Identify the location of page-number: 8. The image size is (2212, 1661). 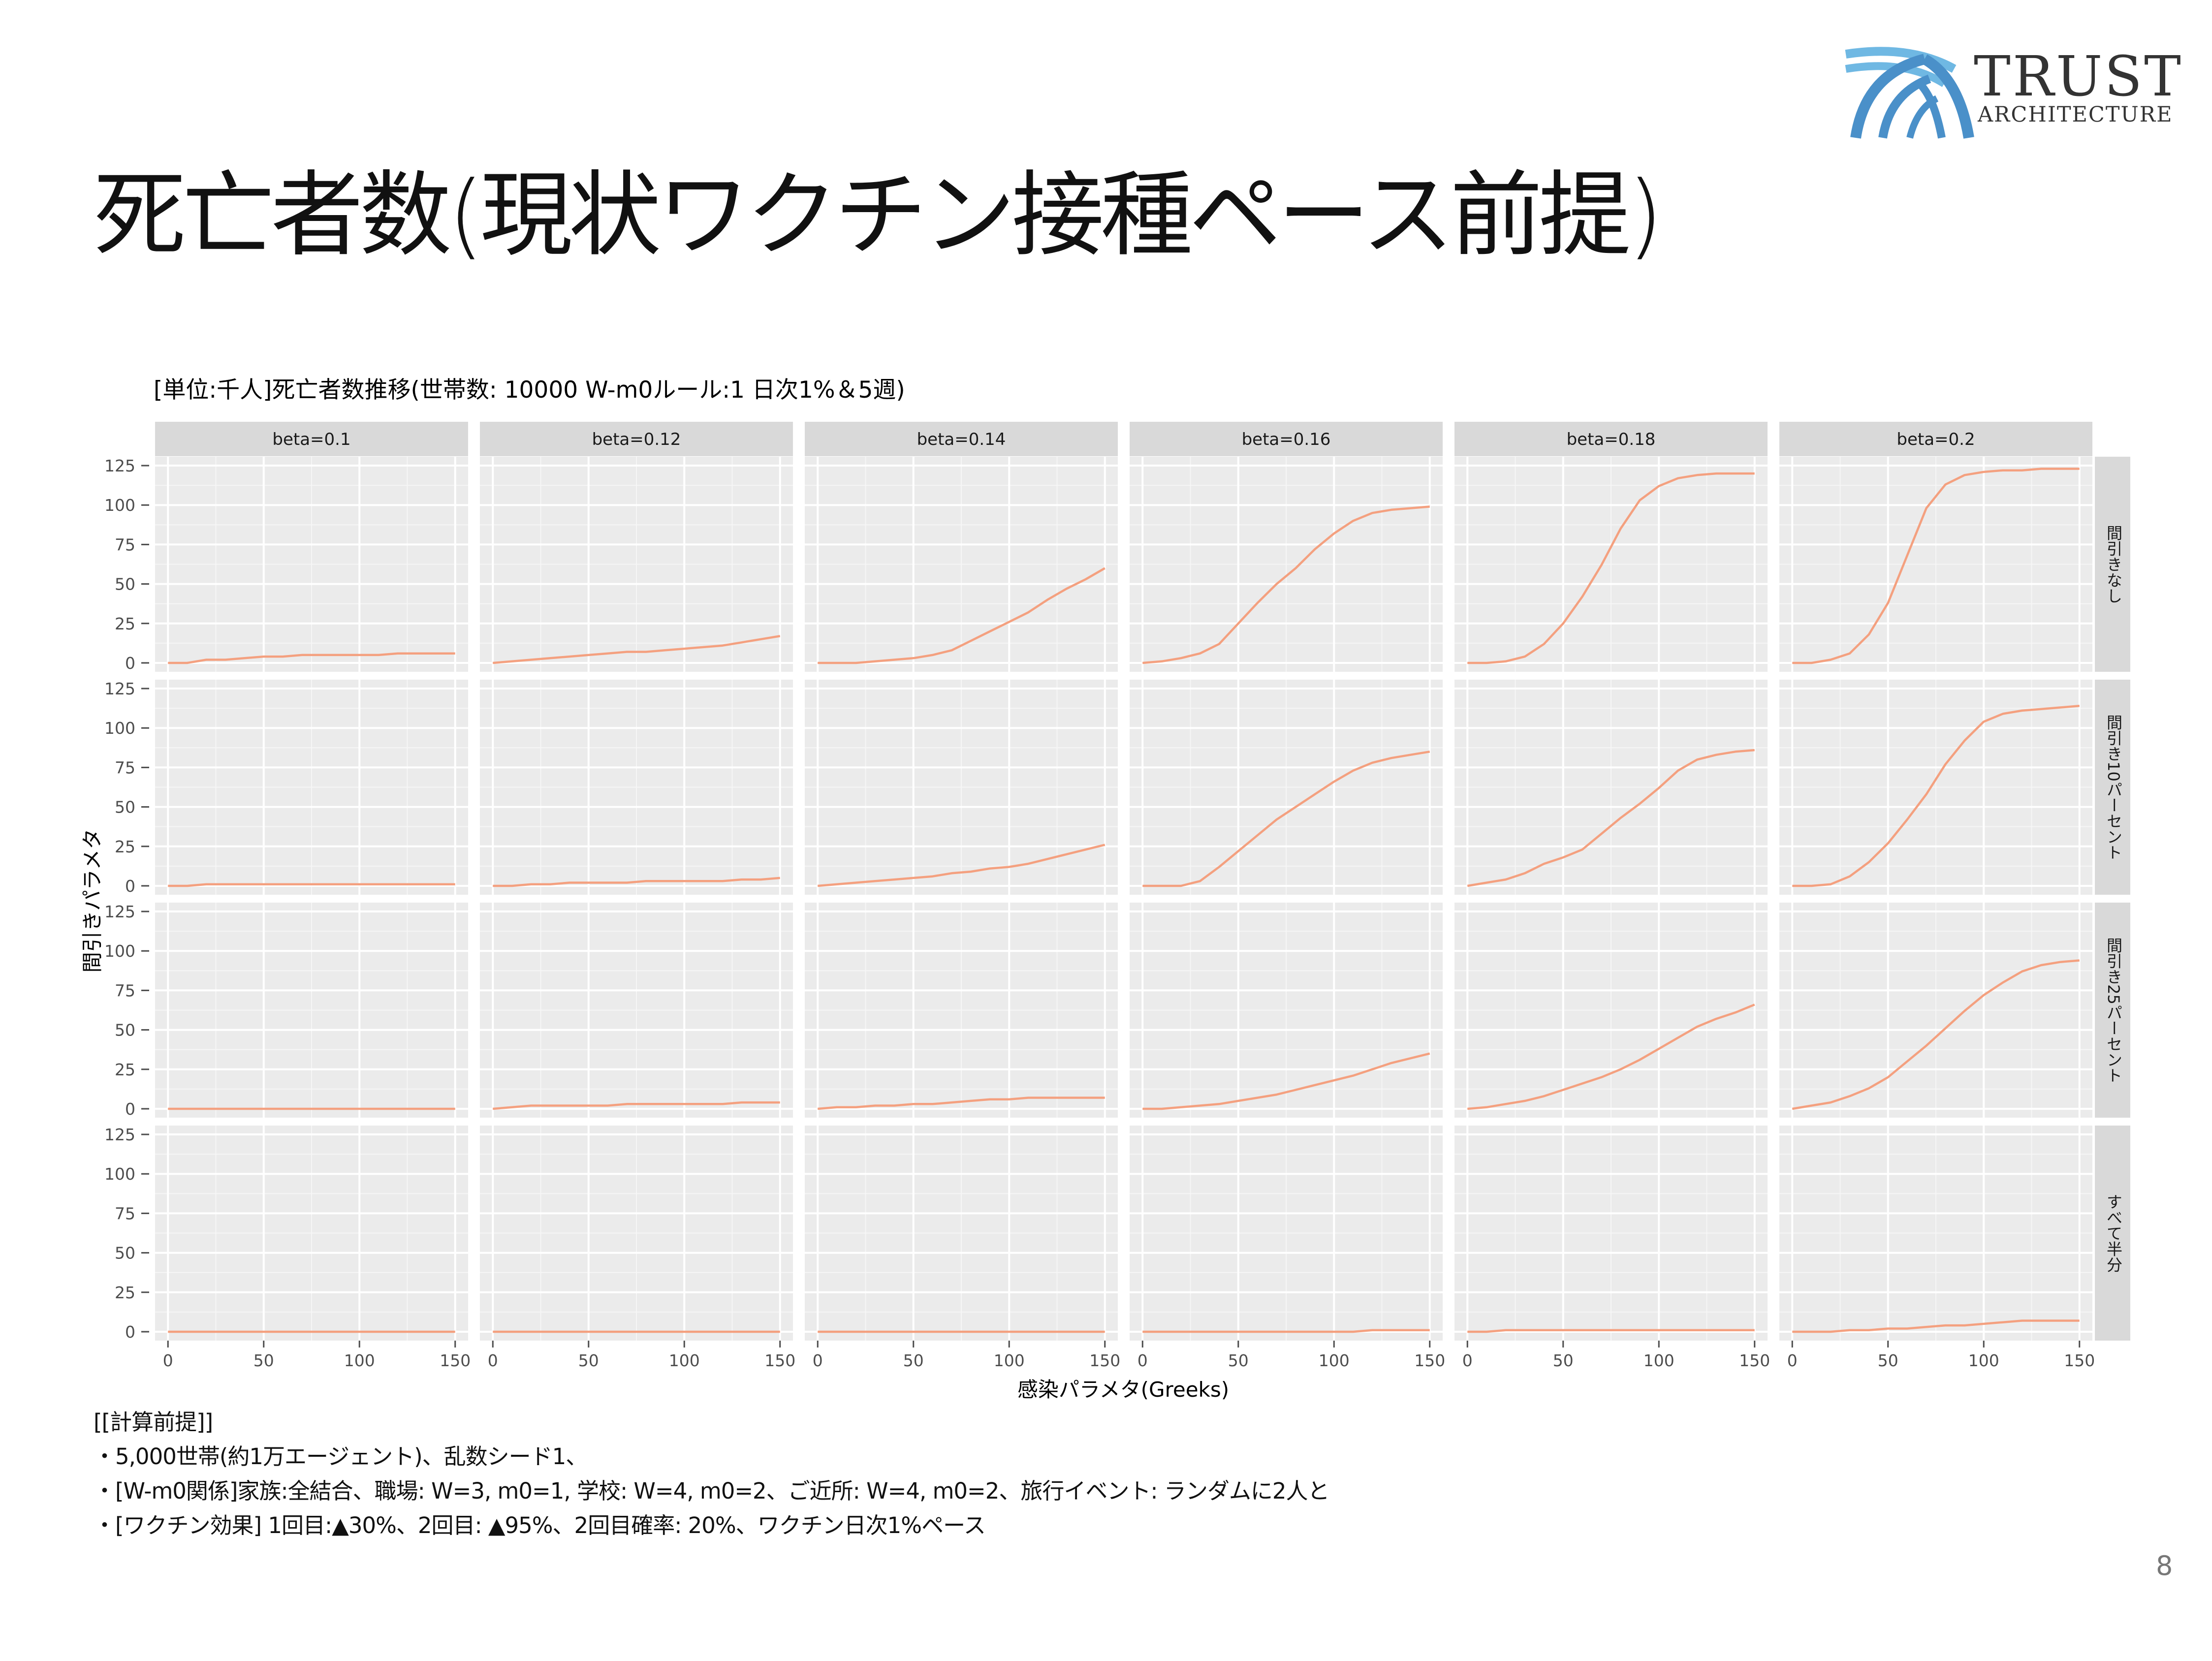
(2164, 1565).